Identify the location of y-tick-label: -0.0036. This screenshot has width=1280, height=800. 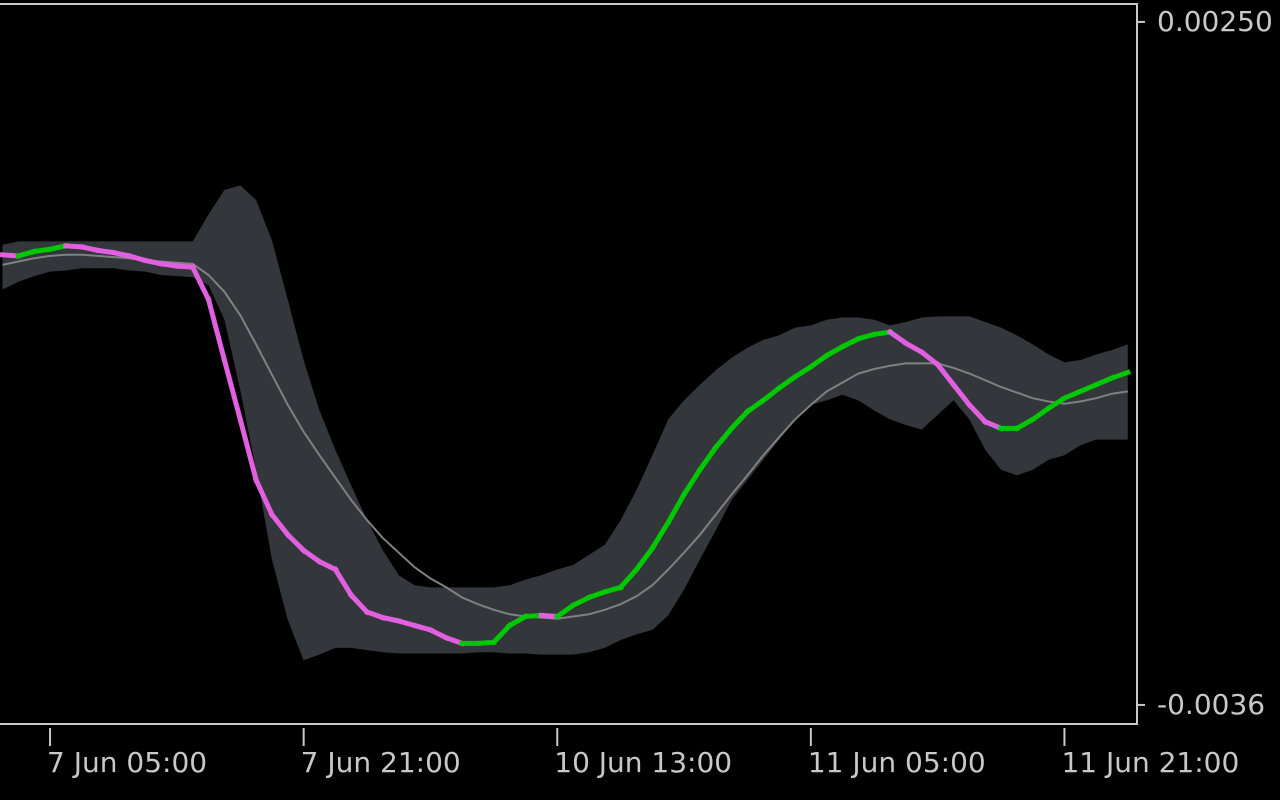
(1211, 704).